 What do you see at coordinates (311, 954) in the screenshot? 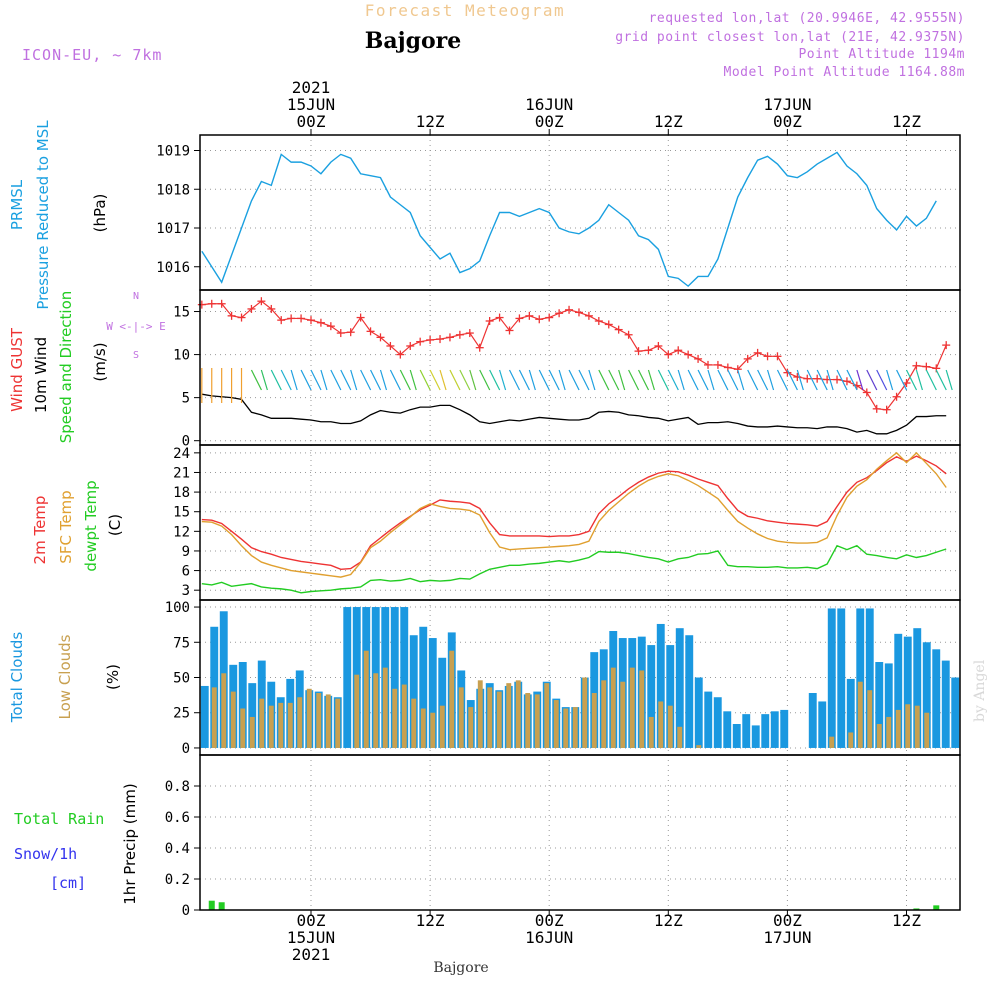
I see `time-label: 2021` at bounding box center [311, 954].